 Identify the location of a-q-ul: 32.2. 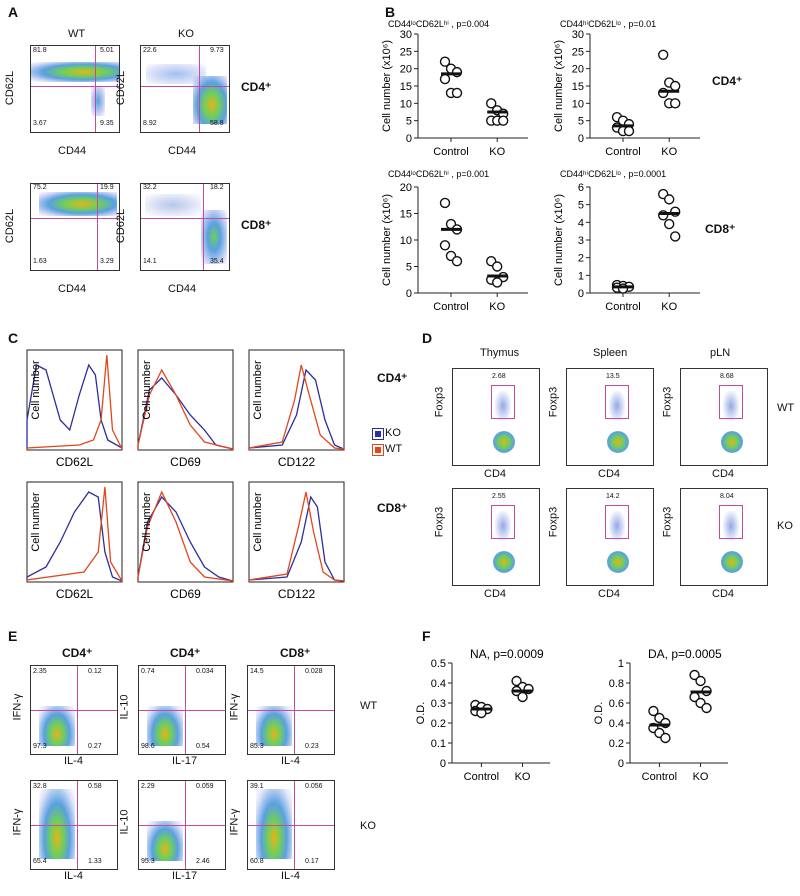
(150, 187).